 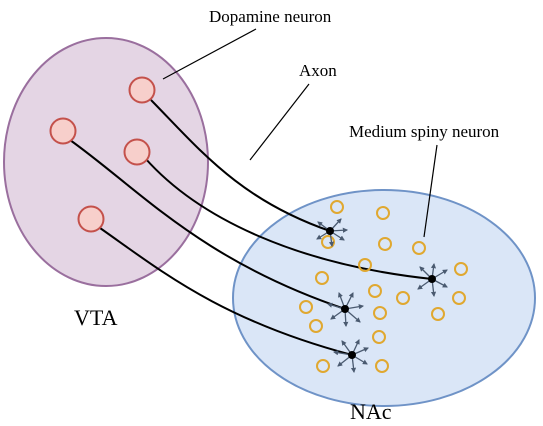 What do you see at coordinates (279, 122) in the screenshot?
I see `axon-pointer` at bounding box center [279, 122].